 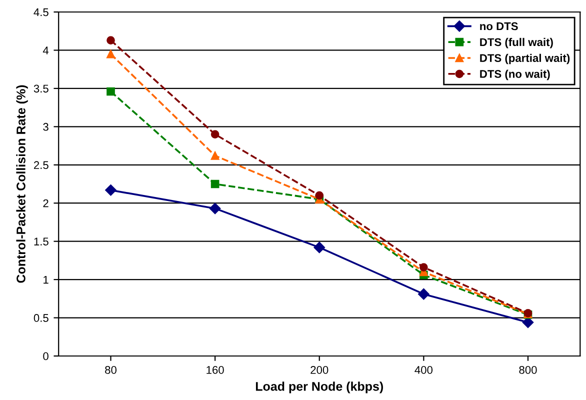 What do you see at coordinates (41, 12) in the screenshot?
I see `y-tick-label: 4.5` at bounding box center [41, 12].